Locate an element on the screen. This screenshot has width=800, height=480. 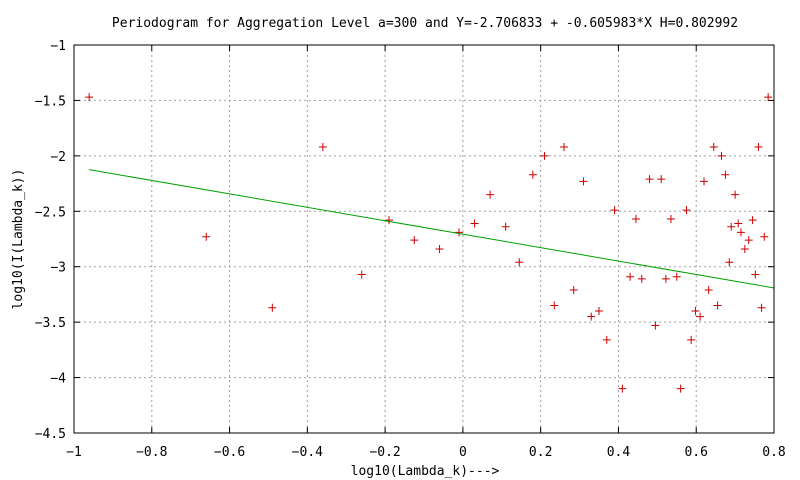
x-tick-label: 0.4 is located at coordinates (619, 452).